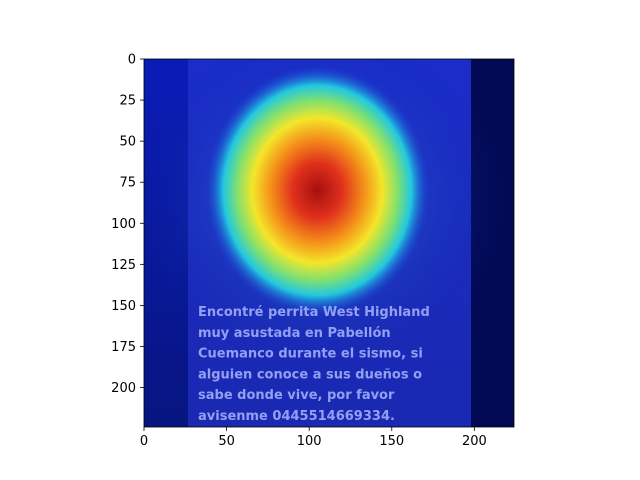 This screenshot has height=480, width=640. Describe the element at coordinates (391, 441) in the screenshot. I see `x-tick-label: 150` at that location.